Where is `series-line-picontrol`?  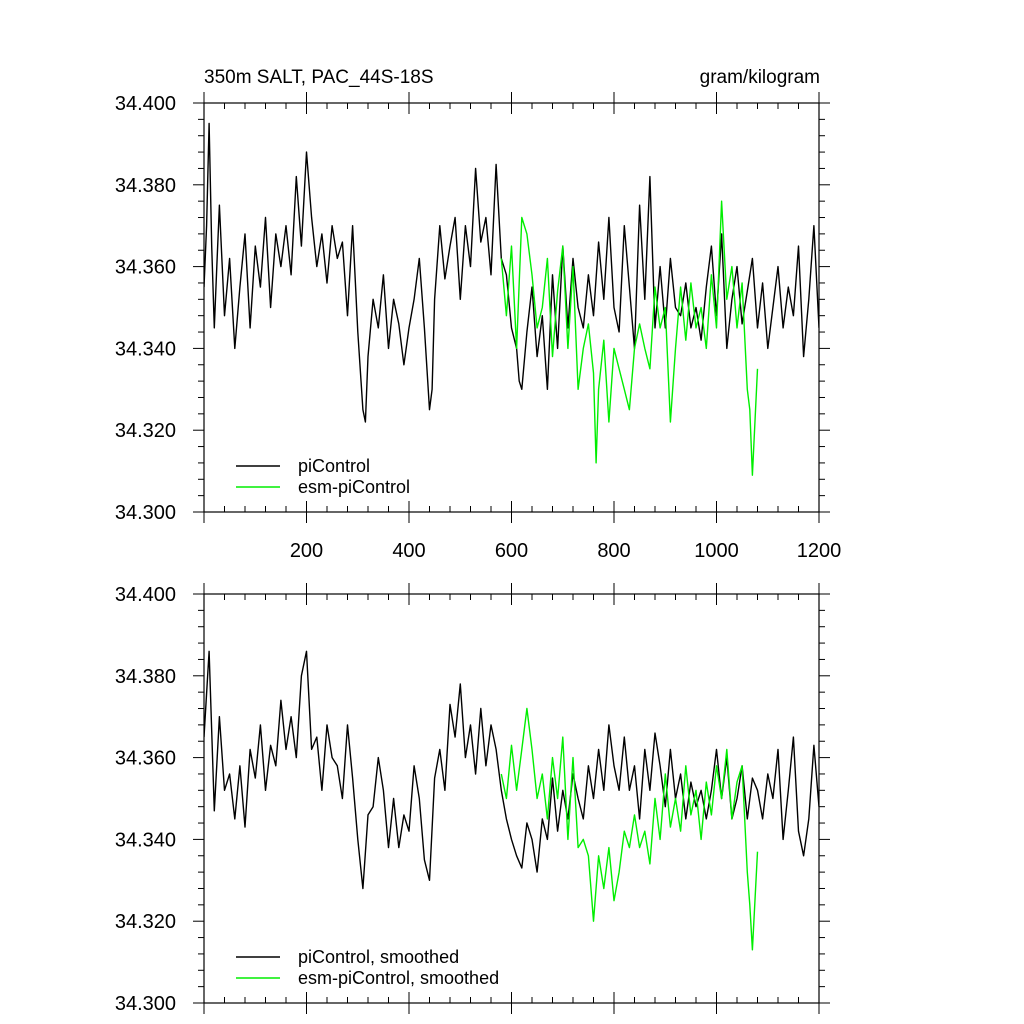 series-line-picontrol is located at coordinates (511, 770).